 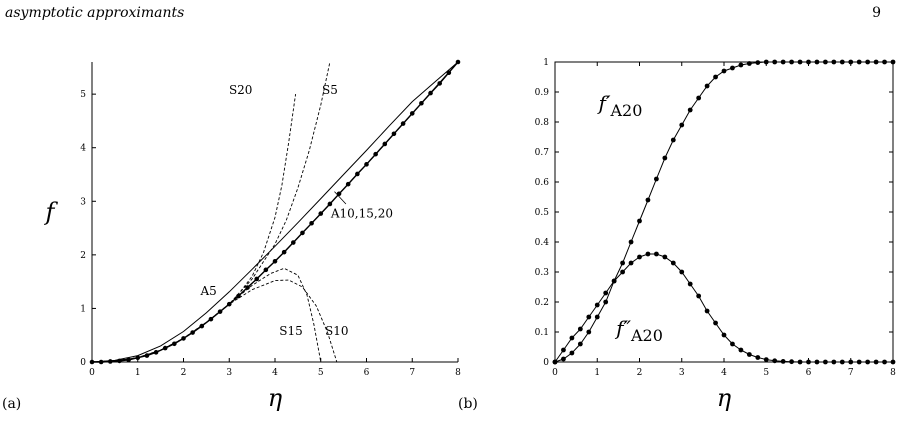 What do you see at coordinates (458, 373) in the screenshot?
I see `x-tick-label: 8` at bounding box center [458, 373].